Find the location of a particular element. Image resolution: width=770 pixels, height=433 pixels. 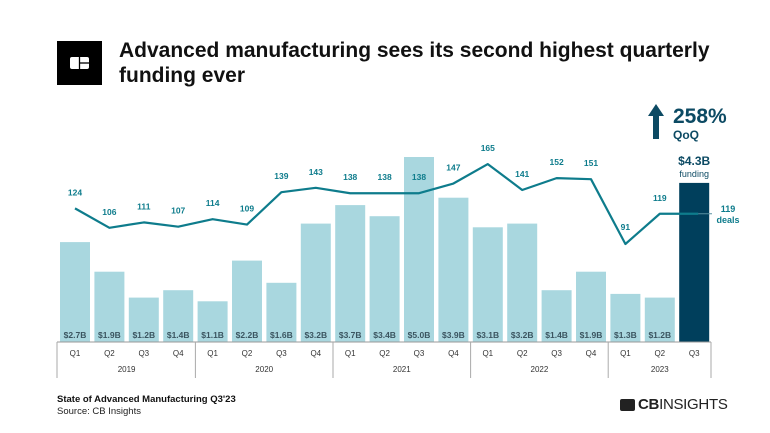

last-funding-caption: funding is located at coordinates (694, 174).